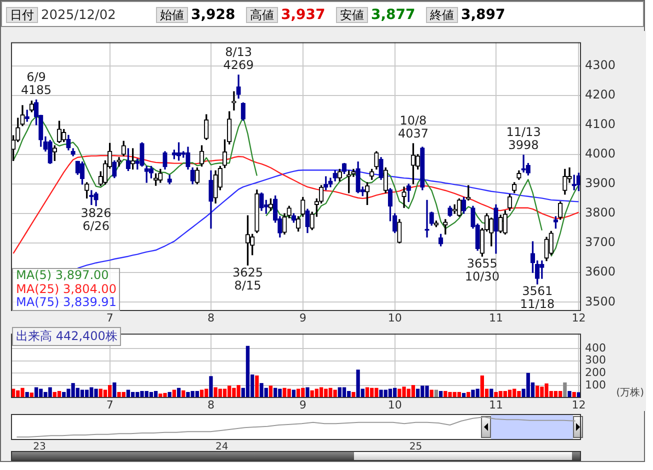  Describe the element at coordinates (600, 183) in the screenshot. I see `y-tick-label: 3900` at that location.